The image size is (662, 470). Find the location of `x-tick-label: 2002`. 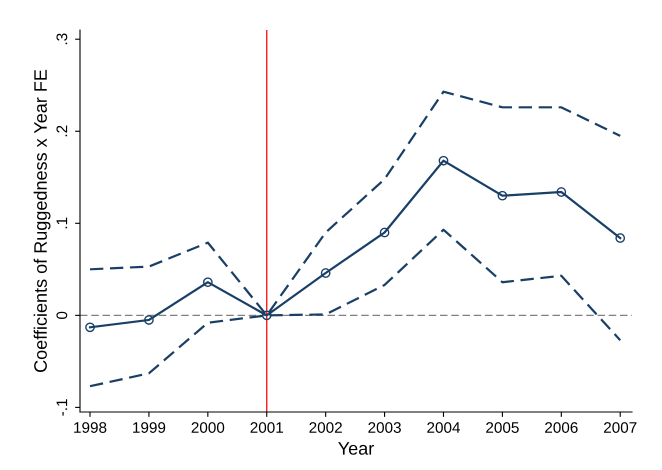

x-tick-label: 2002 is located at coordinates (325, 427).